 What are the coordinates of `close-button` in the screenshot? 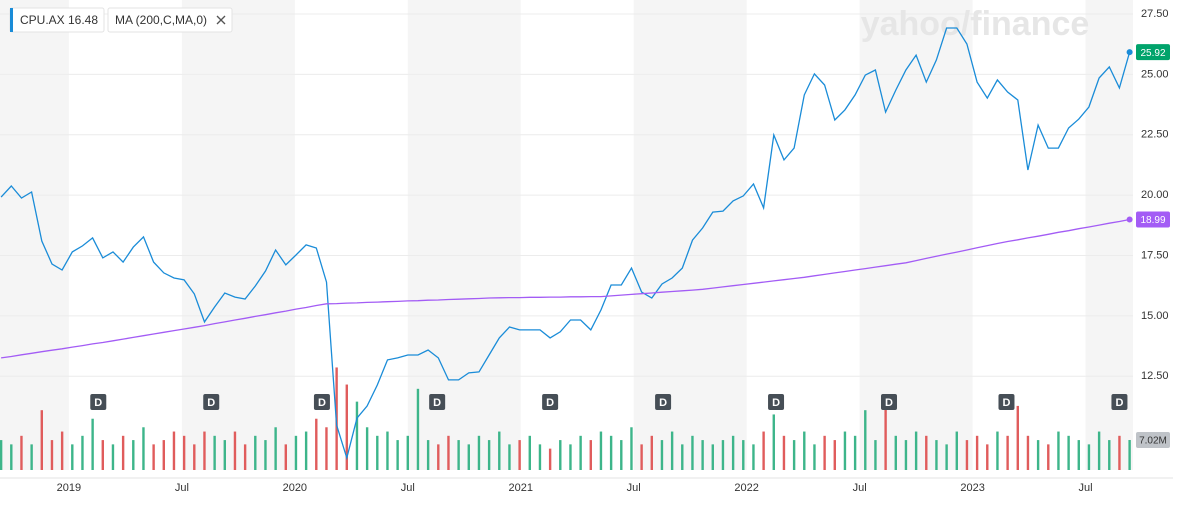 It's located at (221, 20).